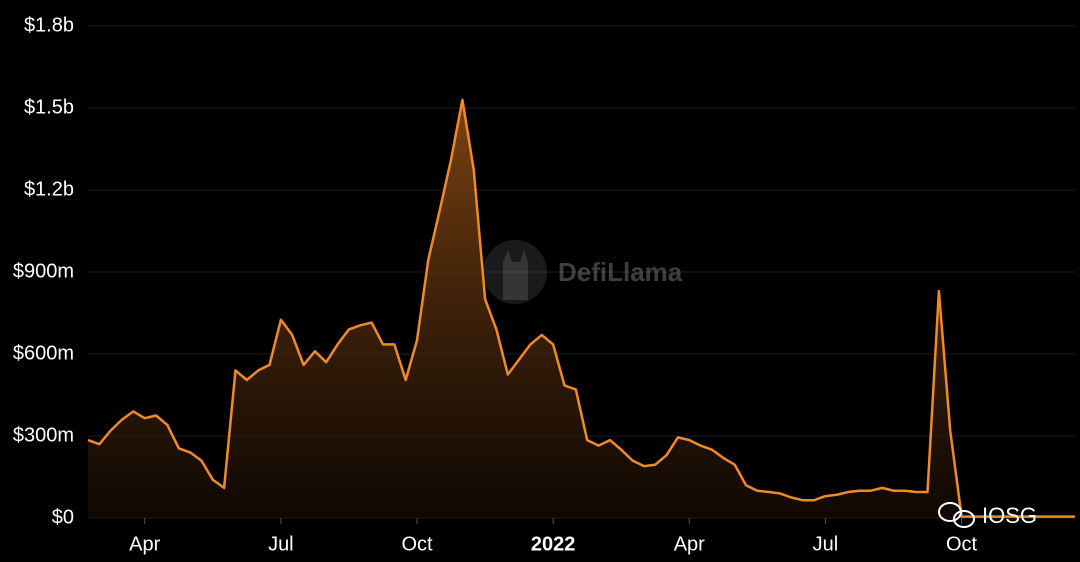 Image resolution: width=1080 pixels, height=562 pixels. I want to click on y-tick-label: $1.8b, so click(49, 25).